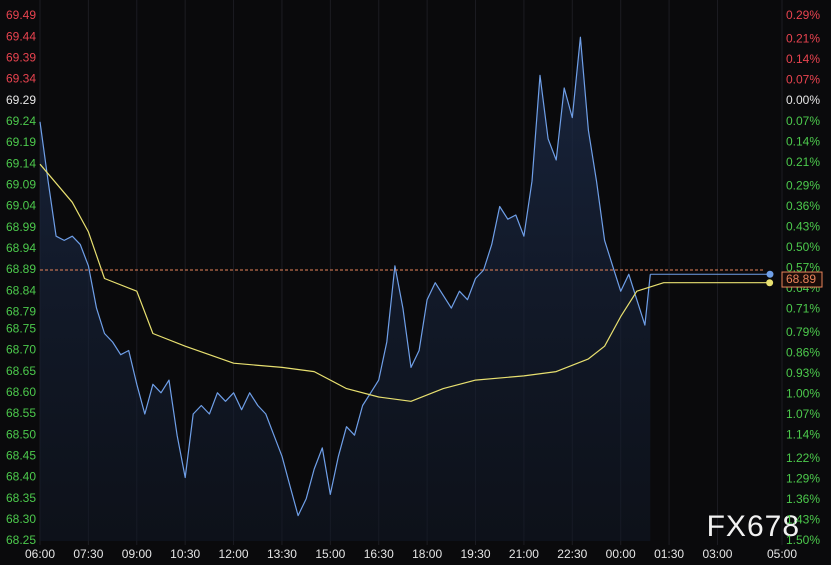 This screenshot has height=565, width=831. I want to click on y-tick-label: 68.50, so click(21, 434).